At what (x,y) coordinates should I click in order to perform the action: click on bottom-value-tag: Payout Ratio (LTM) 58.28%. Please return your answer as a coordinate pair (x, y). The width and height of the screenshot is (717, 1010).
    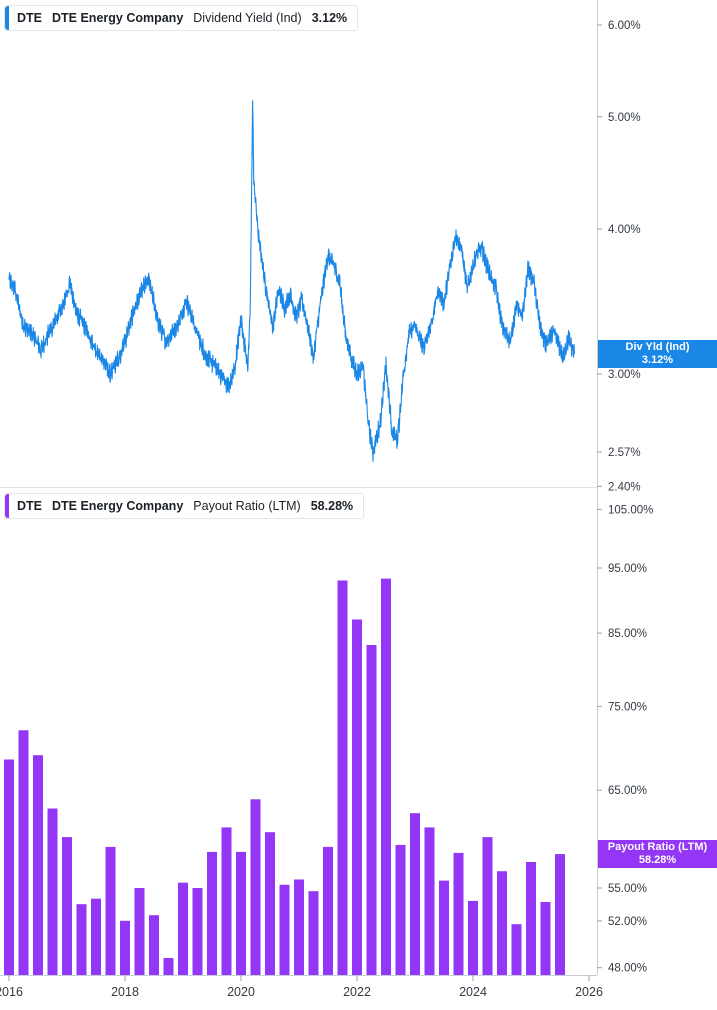
    Looking at the image, I should click on (657, 854).